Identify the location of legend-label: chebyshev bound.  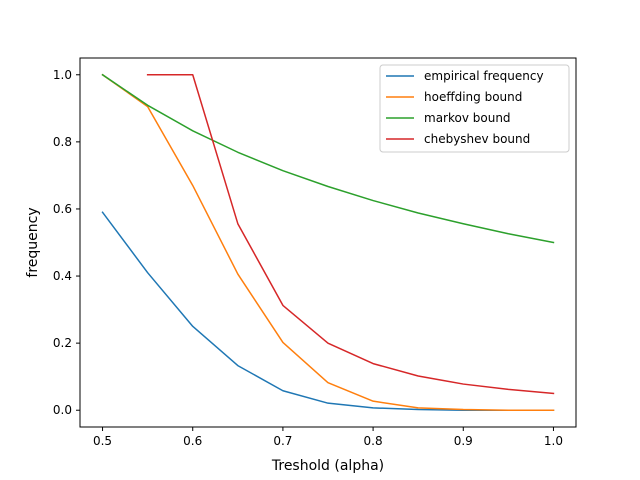
(477, 139).